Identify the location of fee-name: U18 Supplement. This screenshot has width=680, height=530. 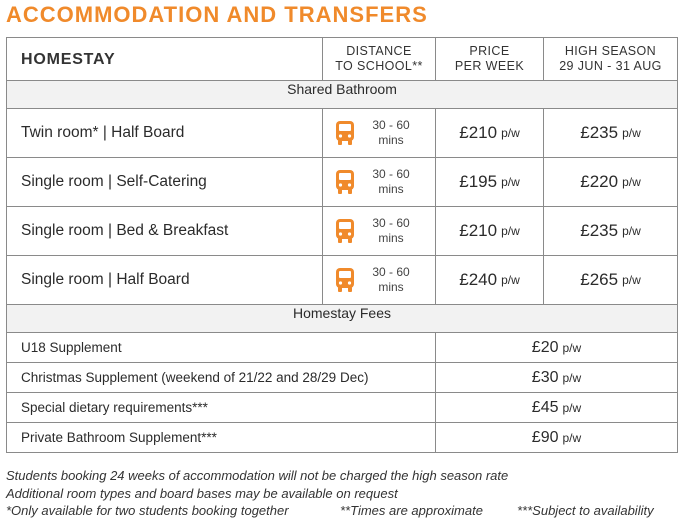
(221, 347).